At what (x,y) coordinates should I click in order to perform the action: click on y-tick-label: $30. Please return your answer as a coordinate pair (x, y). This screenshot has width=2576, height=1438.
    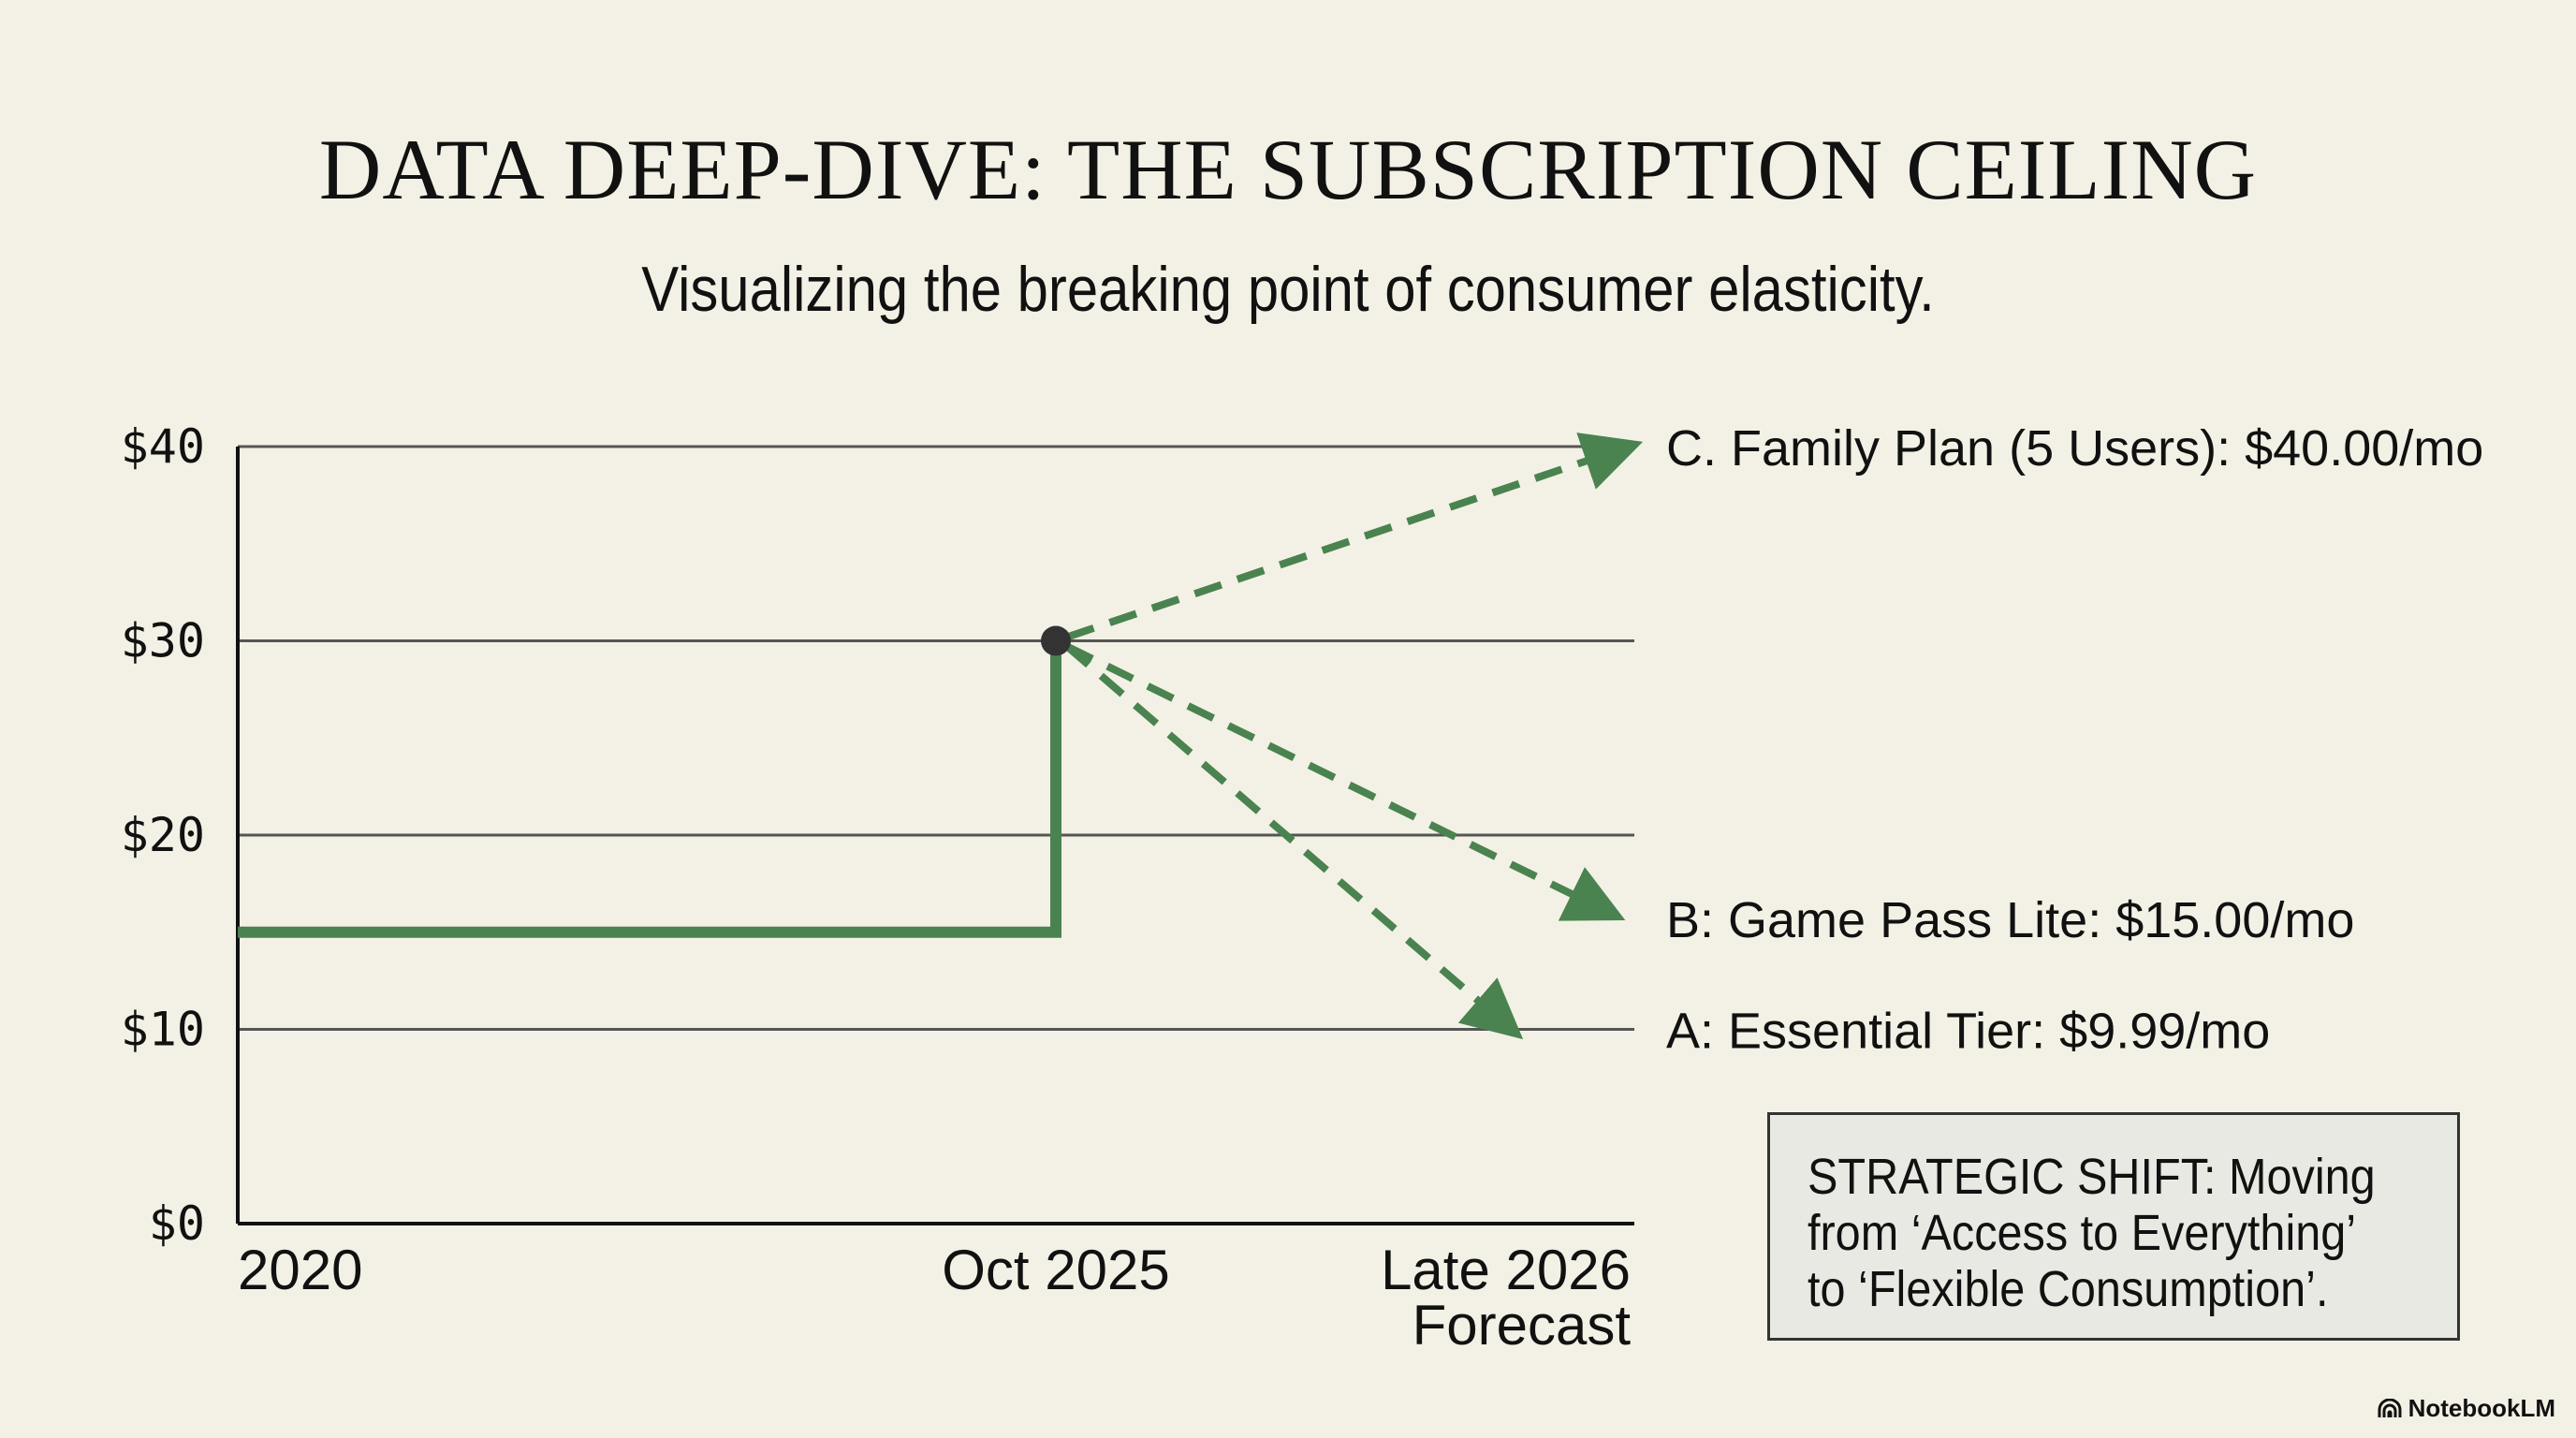
    Looking at the image, I should click on (163, 641).